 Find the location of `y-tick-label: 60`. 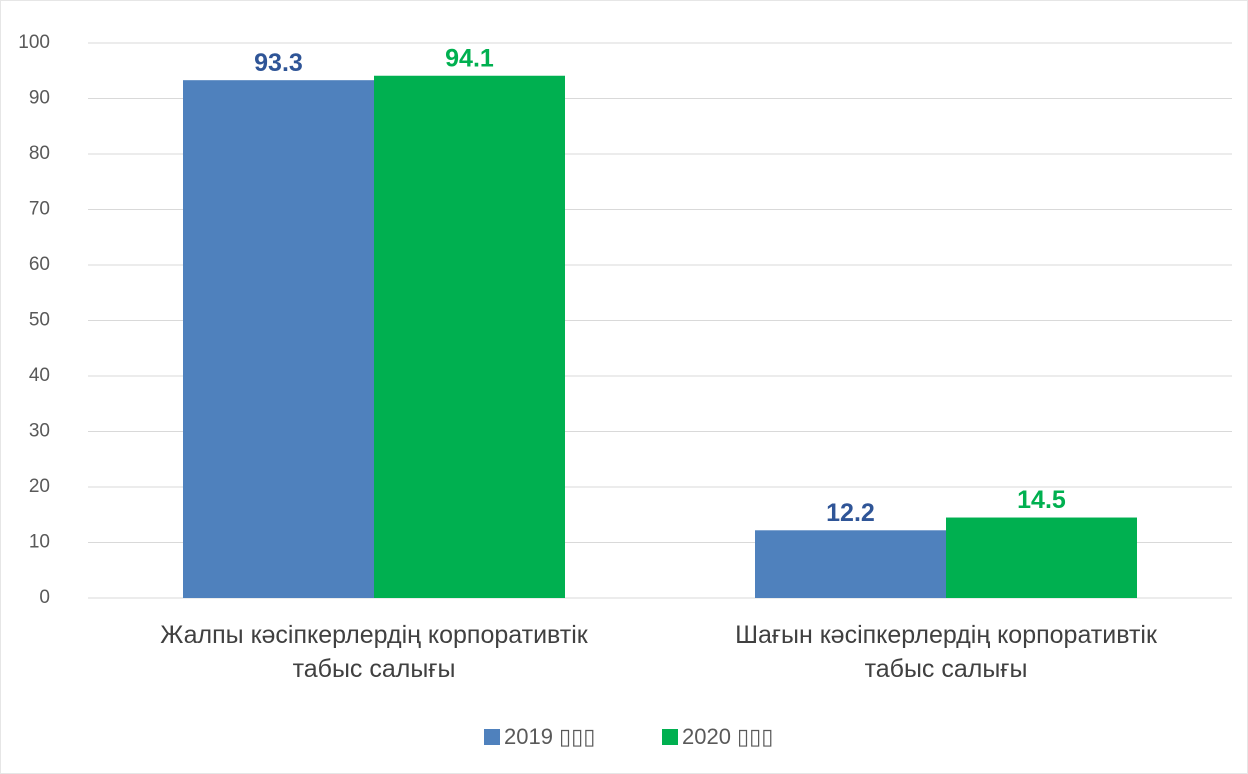

y-tick-label: 60 is located at coordinates (39, 264).